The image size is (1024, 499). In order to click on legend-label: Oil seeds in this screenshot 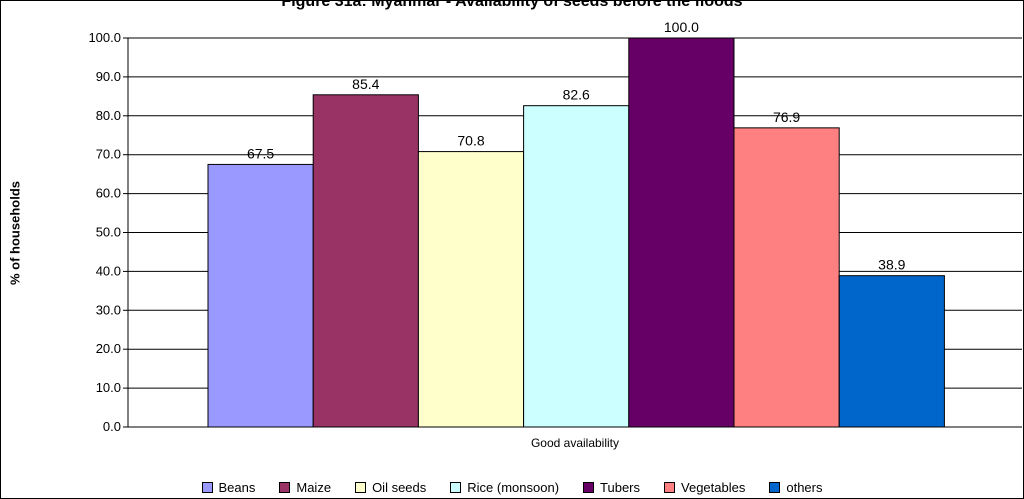, I will do `click(399, 487)`.